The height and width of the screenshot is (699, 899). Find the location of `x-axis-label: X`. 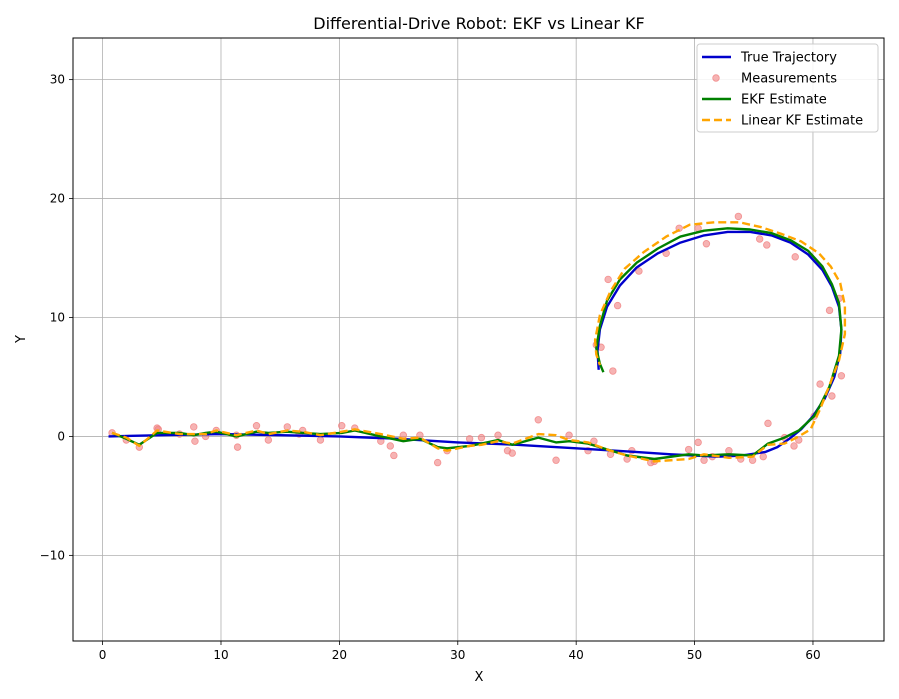

x-axis-label: X is located at coordinates (479, 677).